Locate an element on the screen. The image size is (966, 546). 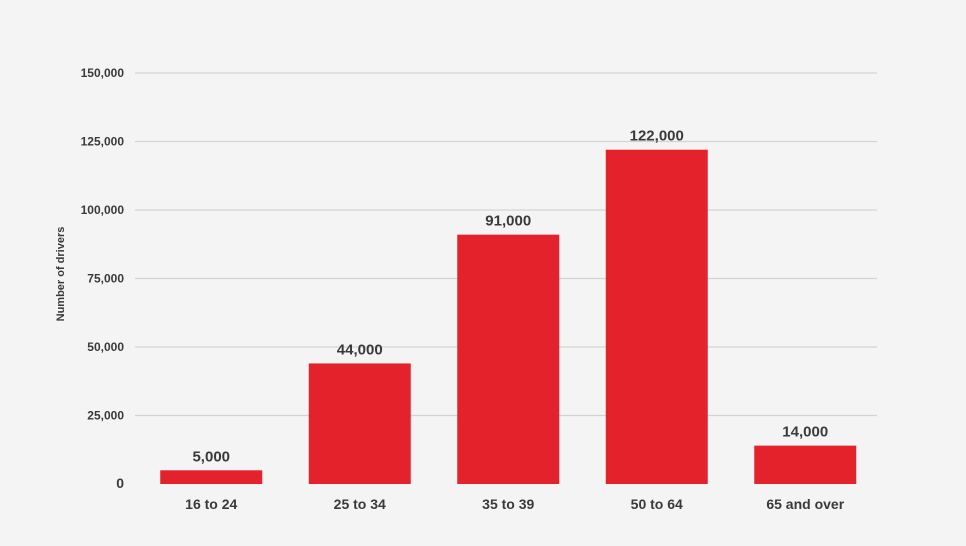
x-tick-label: 50 to 64 is located at coordinates (657, 504).